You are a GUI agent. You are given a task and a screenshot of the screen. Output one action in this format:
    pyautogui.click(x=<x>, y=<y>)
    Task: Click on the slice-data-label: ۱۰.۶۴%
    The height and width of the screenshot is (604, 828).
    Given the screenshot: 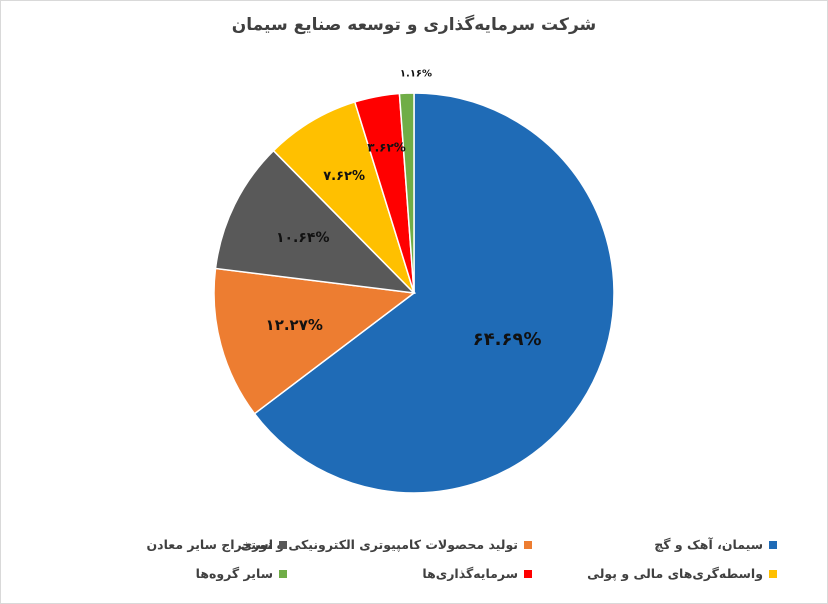 What is the action you would take?
    pyautogui.click(x=303, y=238)
    